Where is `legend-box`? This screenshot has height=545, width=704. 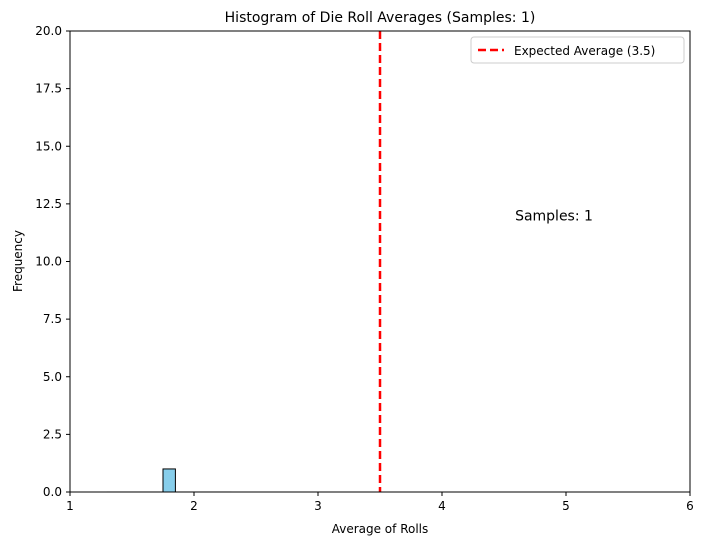
legend-box is located at coordinates (577, 50).